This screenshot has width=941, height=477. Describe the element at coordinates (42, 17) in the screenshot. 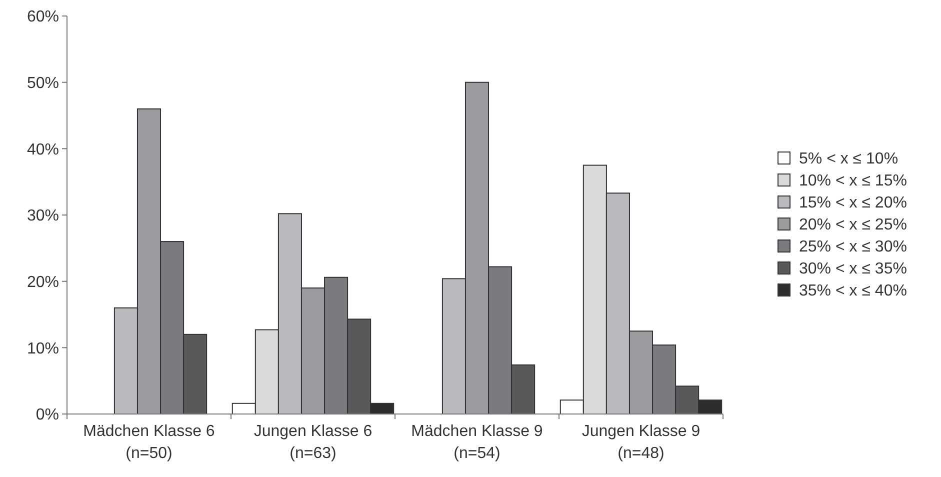

I see `y-tick-label: 60%` at that location.